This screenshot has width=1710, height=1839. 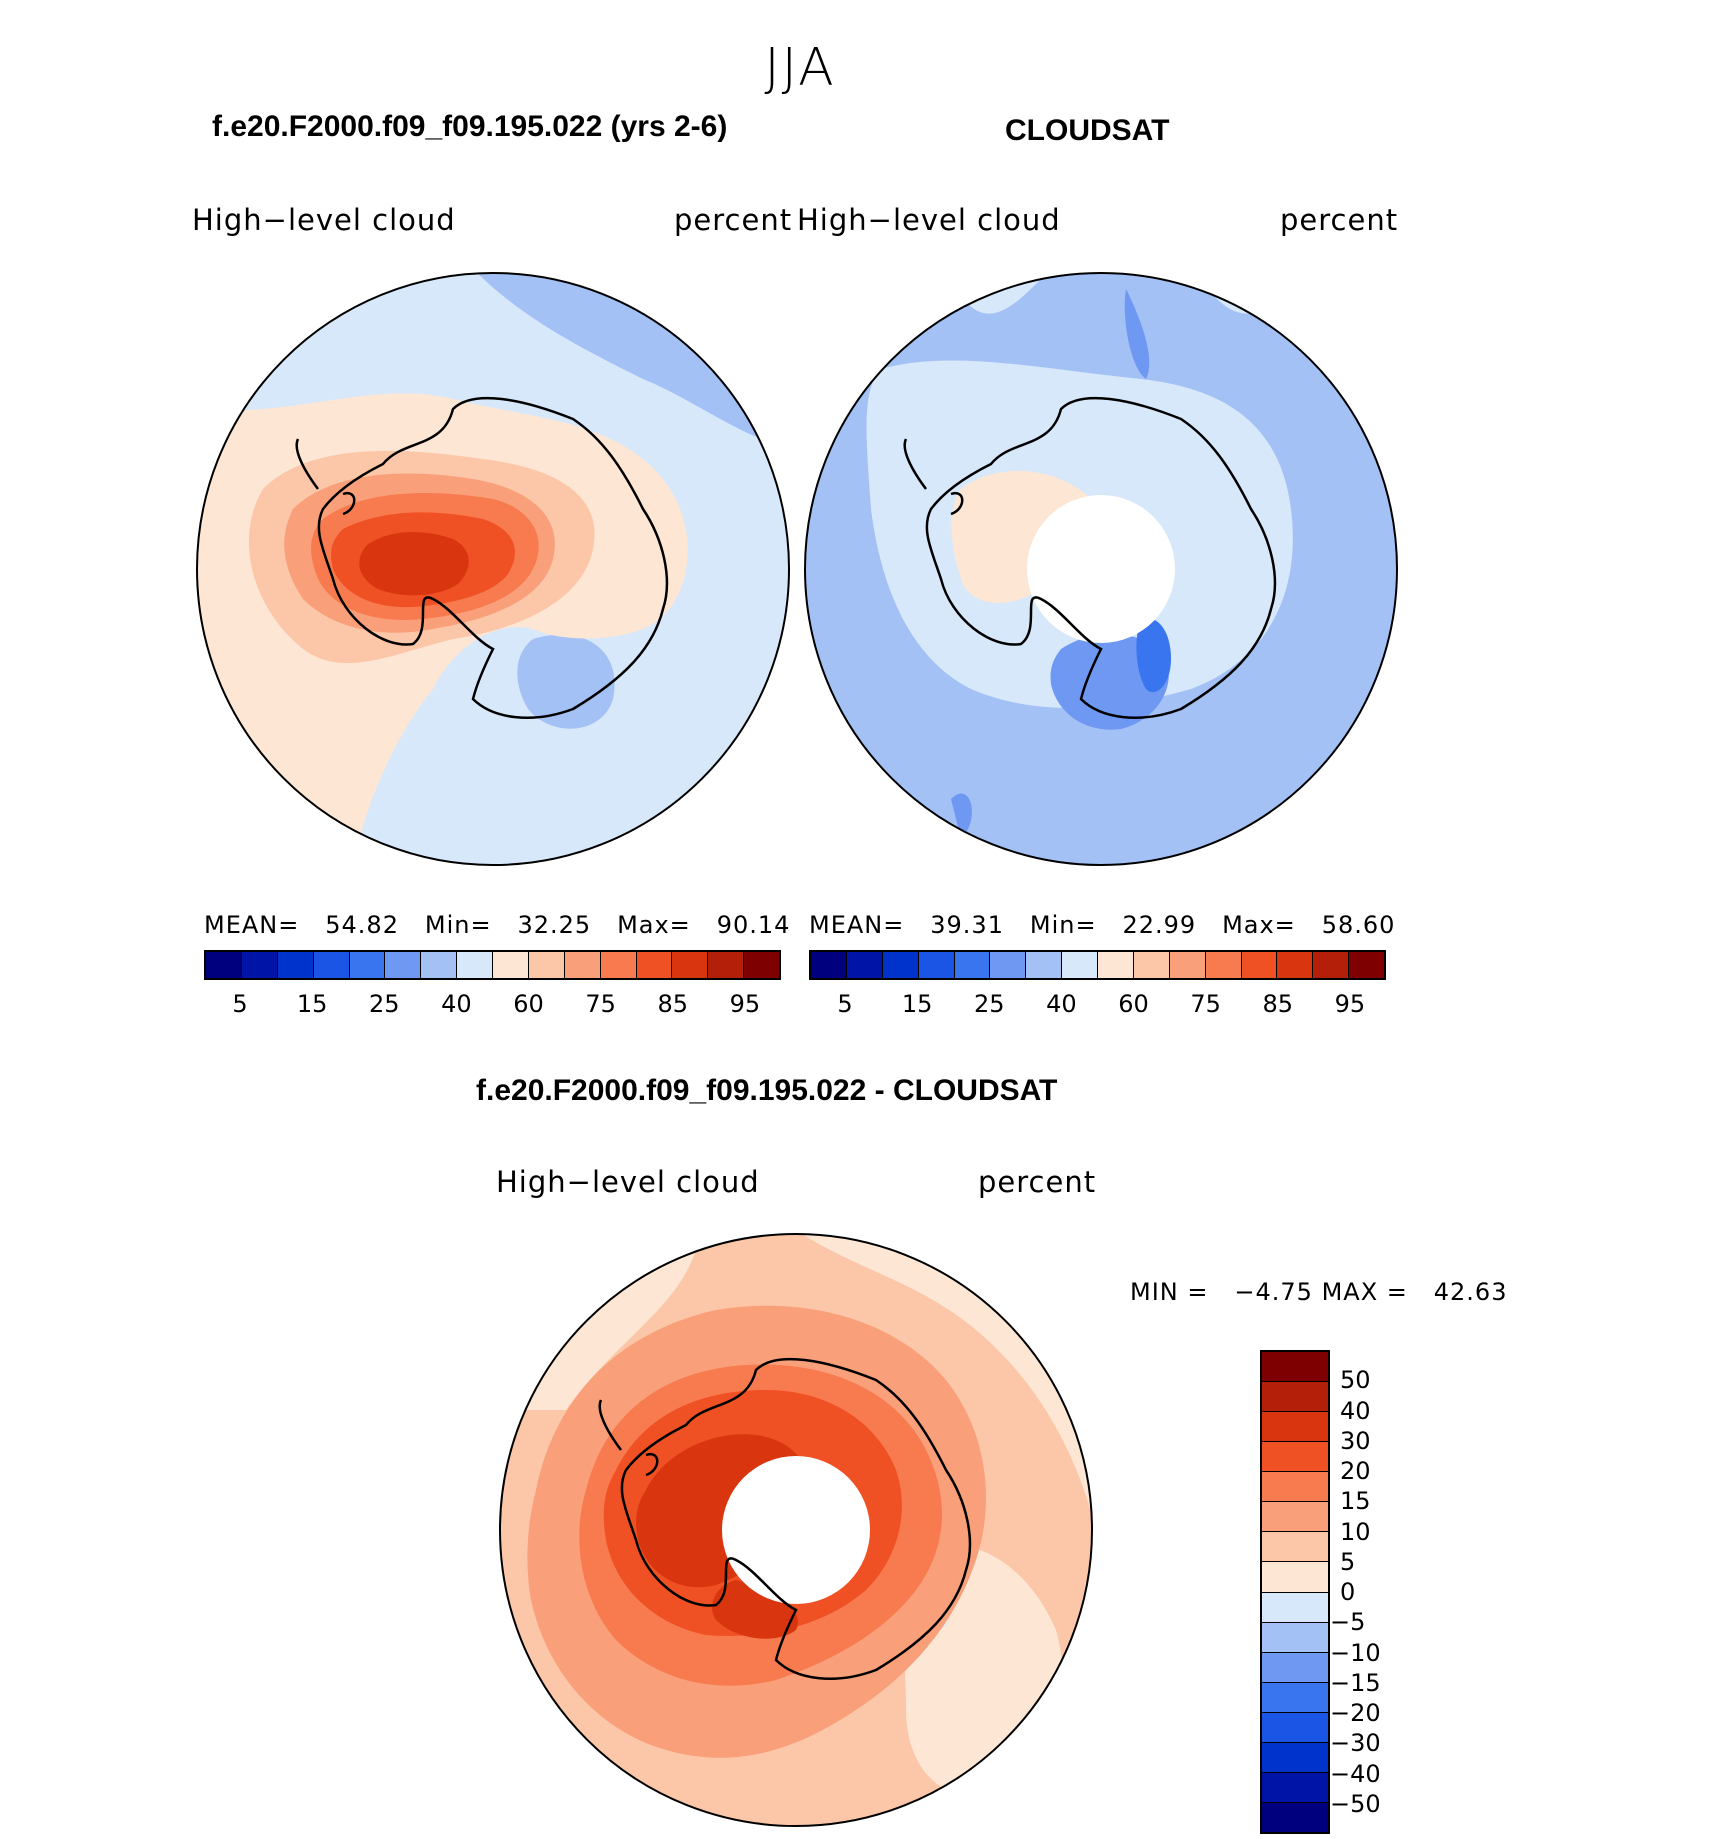 I want to click on obs-colorbar-ticks: 5 15 25 40 60 75 85 95, so click(x=1097, y=1005).